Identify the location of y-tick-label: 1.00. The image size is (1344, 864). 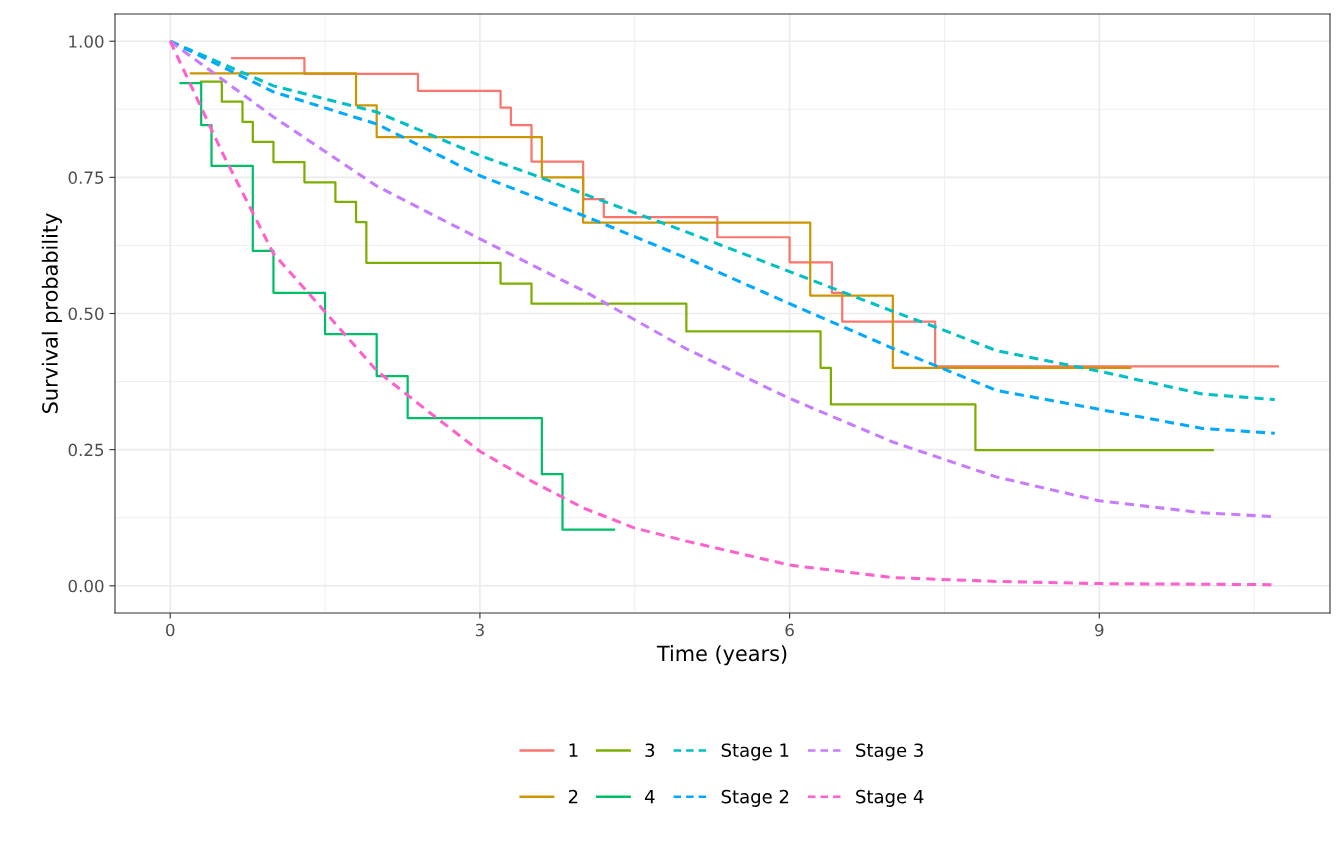
(86, 41).